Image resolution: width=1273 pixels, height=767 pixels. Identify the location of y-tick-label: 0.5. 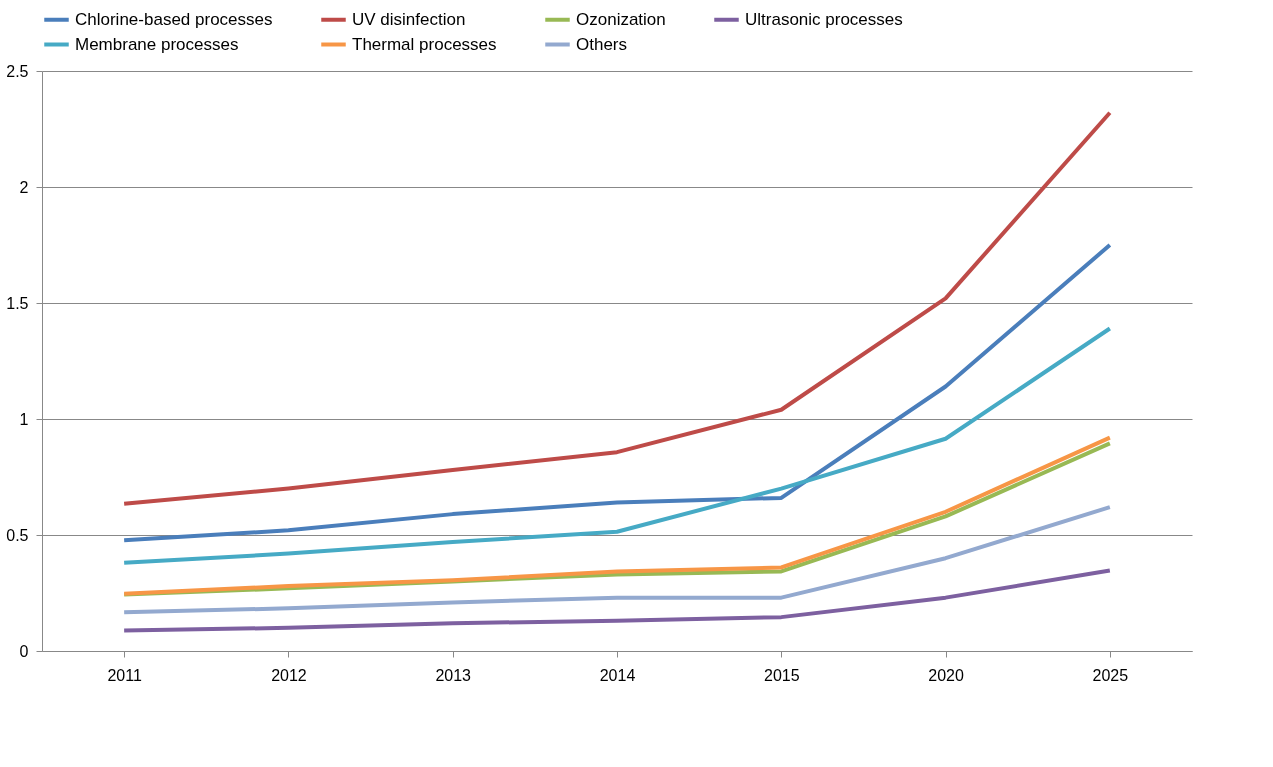
(17, 535).